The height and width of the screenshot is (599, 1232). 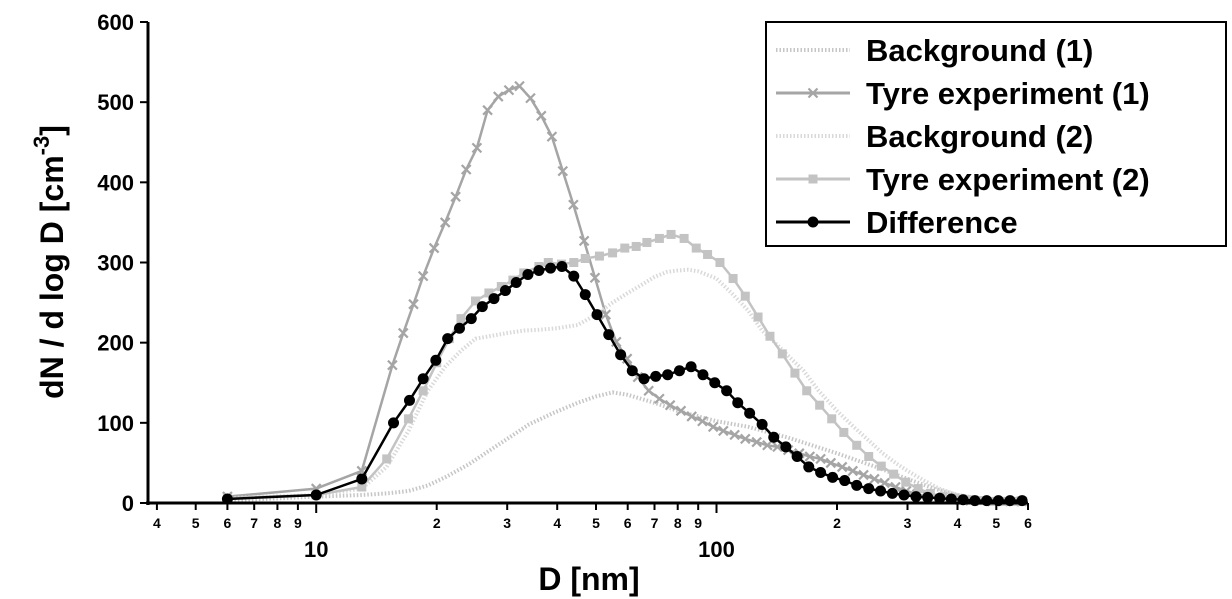 I want to click on y-axis-title: dN / d log D [cm-3], so click(x=49, y=262).